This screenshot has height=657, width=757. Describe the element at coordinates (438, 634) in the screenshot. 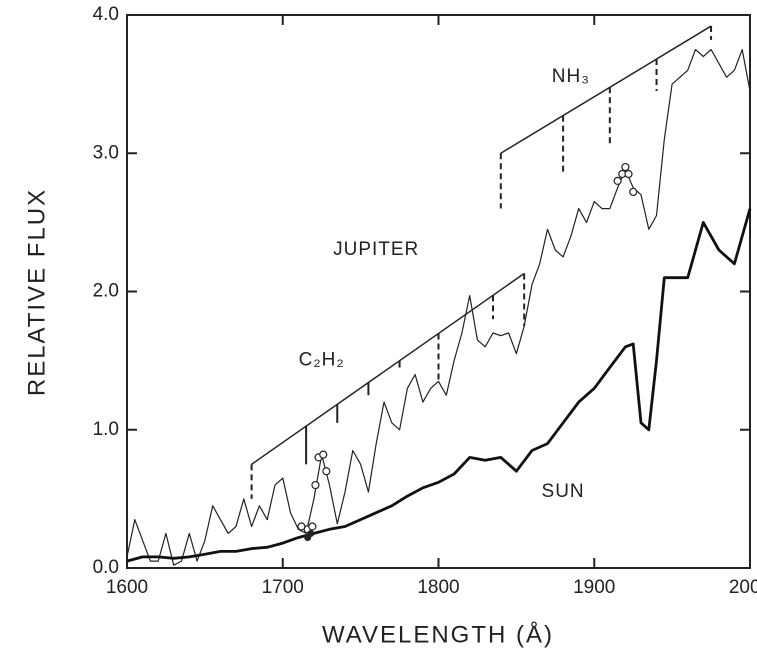

I see `x-axis-label: WAVELENGTH (Å)` at that location.